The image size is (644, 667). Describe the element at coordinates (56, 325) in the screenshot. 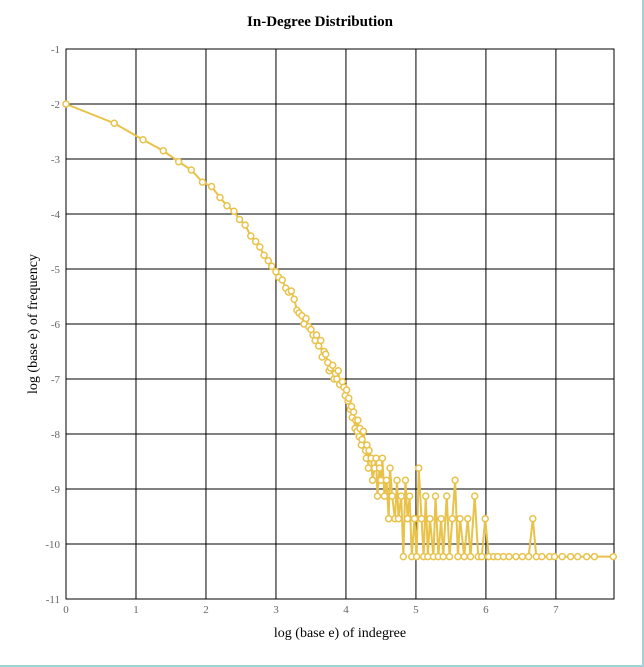

I see `y-tick-label: -6` at that location.